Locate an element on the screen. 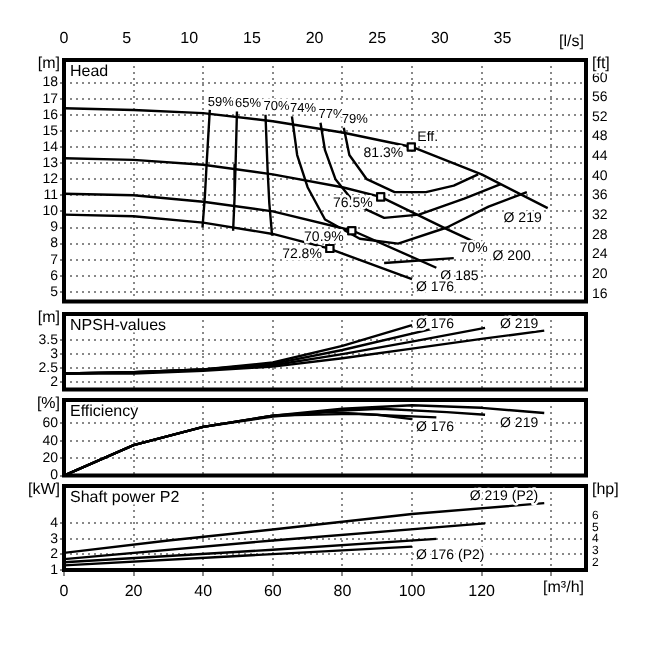 This screenshot has width=660, height=646. chart-title: Efficiency is located at coordinates (104, 411).